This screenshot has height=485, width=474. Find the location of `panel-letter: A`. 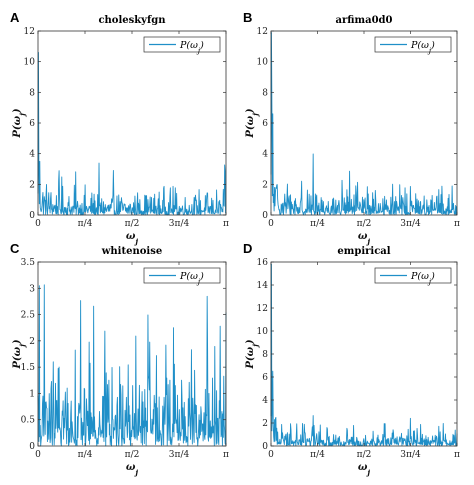

panel-letter: A is located at coordinates (15, 17).